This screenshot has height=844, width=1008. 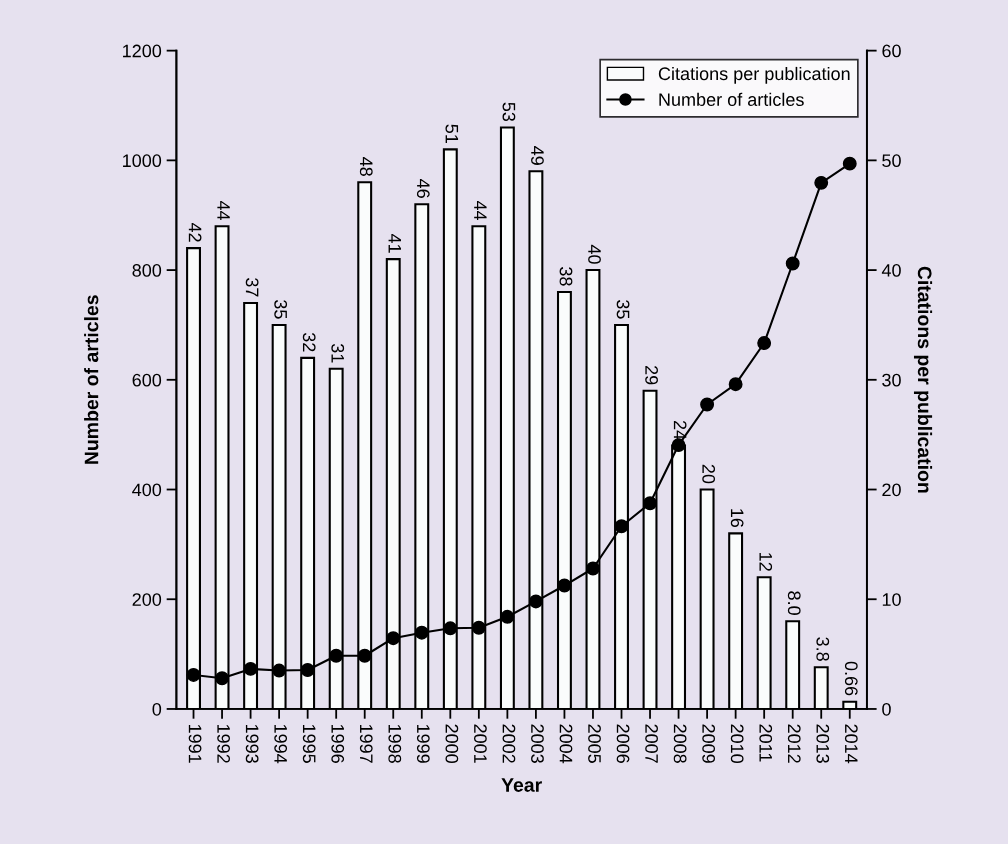 I want to click on y-tick-label: 200, so click(x=147, y=599).